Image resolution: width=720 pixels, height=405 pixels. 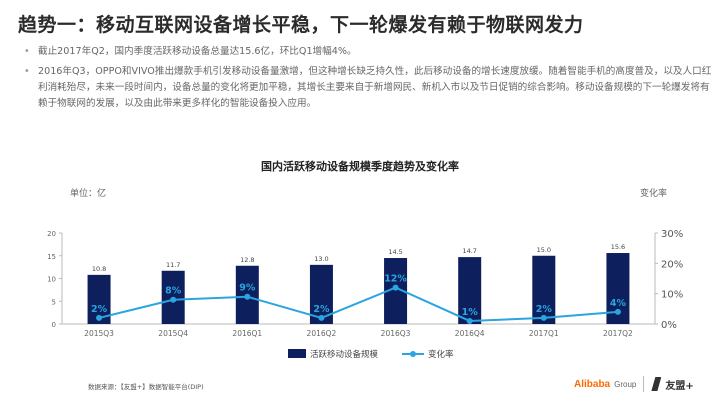 What do you see at coordinates (99, 333) in the screenshot?
I see `x-tick-label: 2015Q3` at bounding box center [99, 333].